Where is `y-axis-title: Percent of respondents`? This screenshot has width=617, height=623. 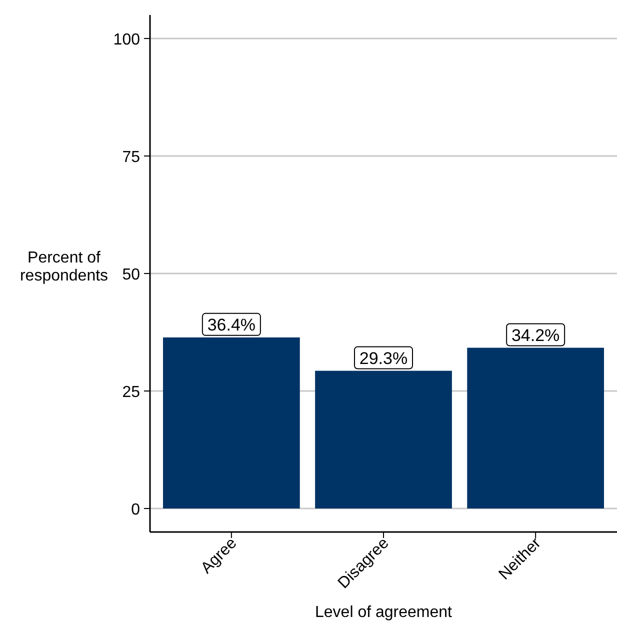 y-axis-title: Percent of respondents is located at coordinates (64, 267).